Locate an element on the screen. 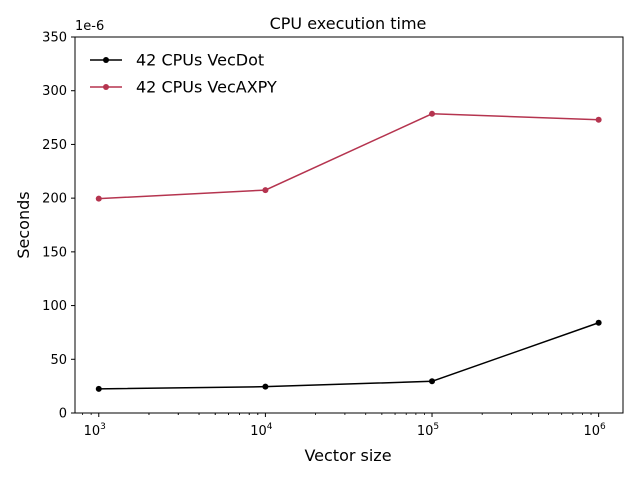  x-tick-label: 10⁴ is located at coordinates (261, 430).